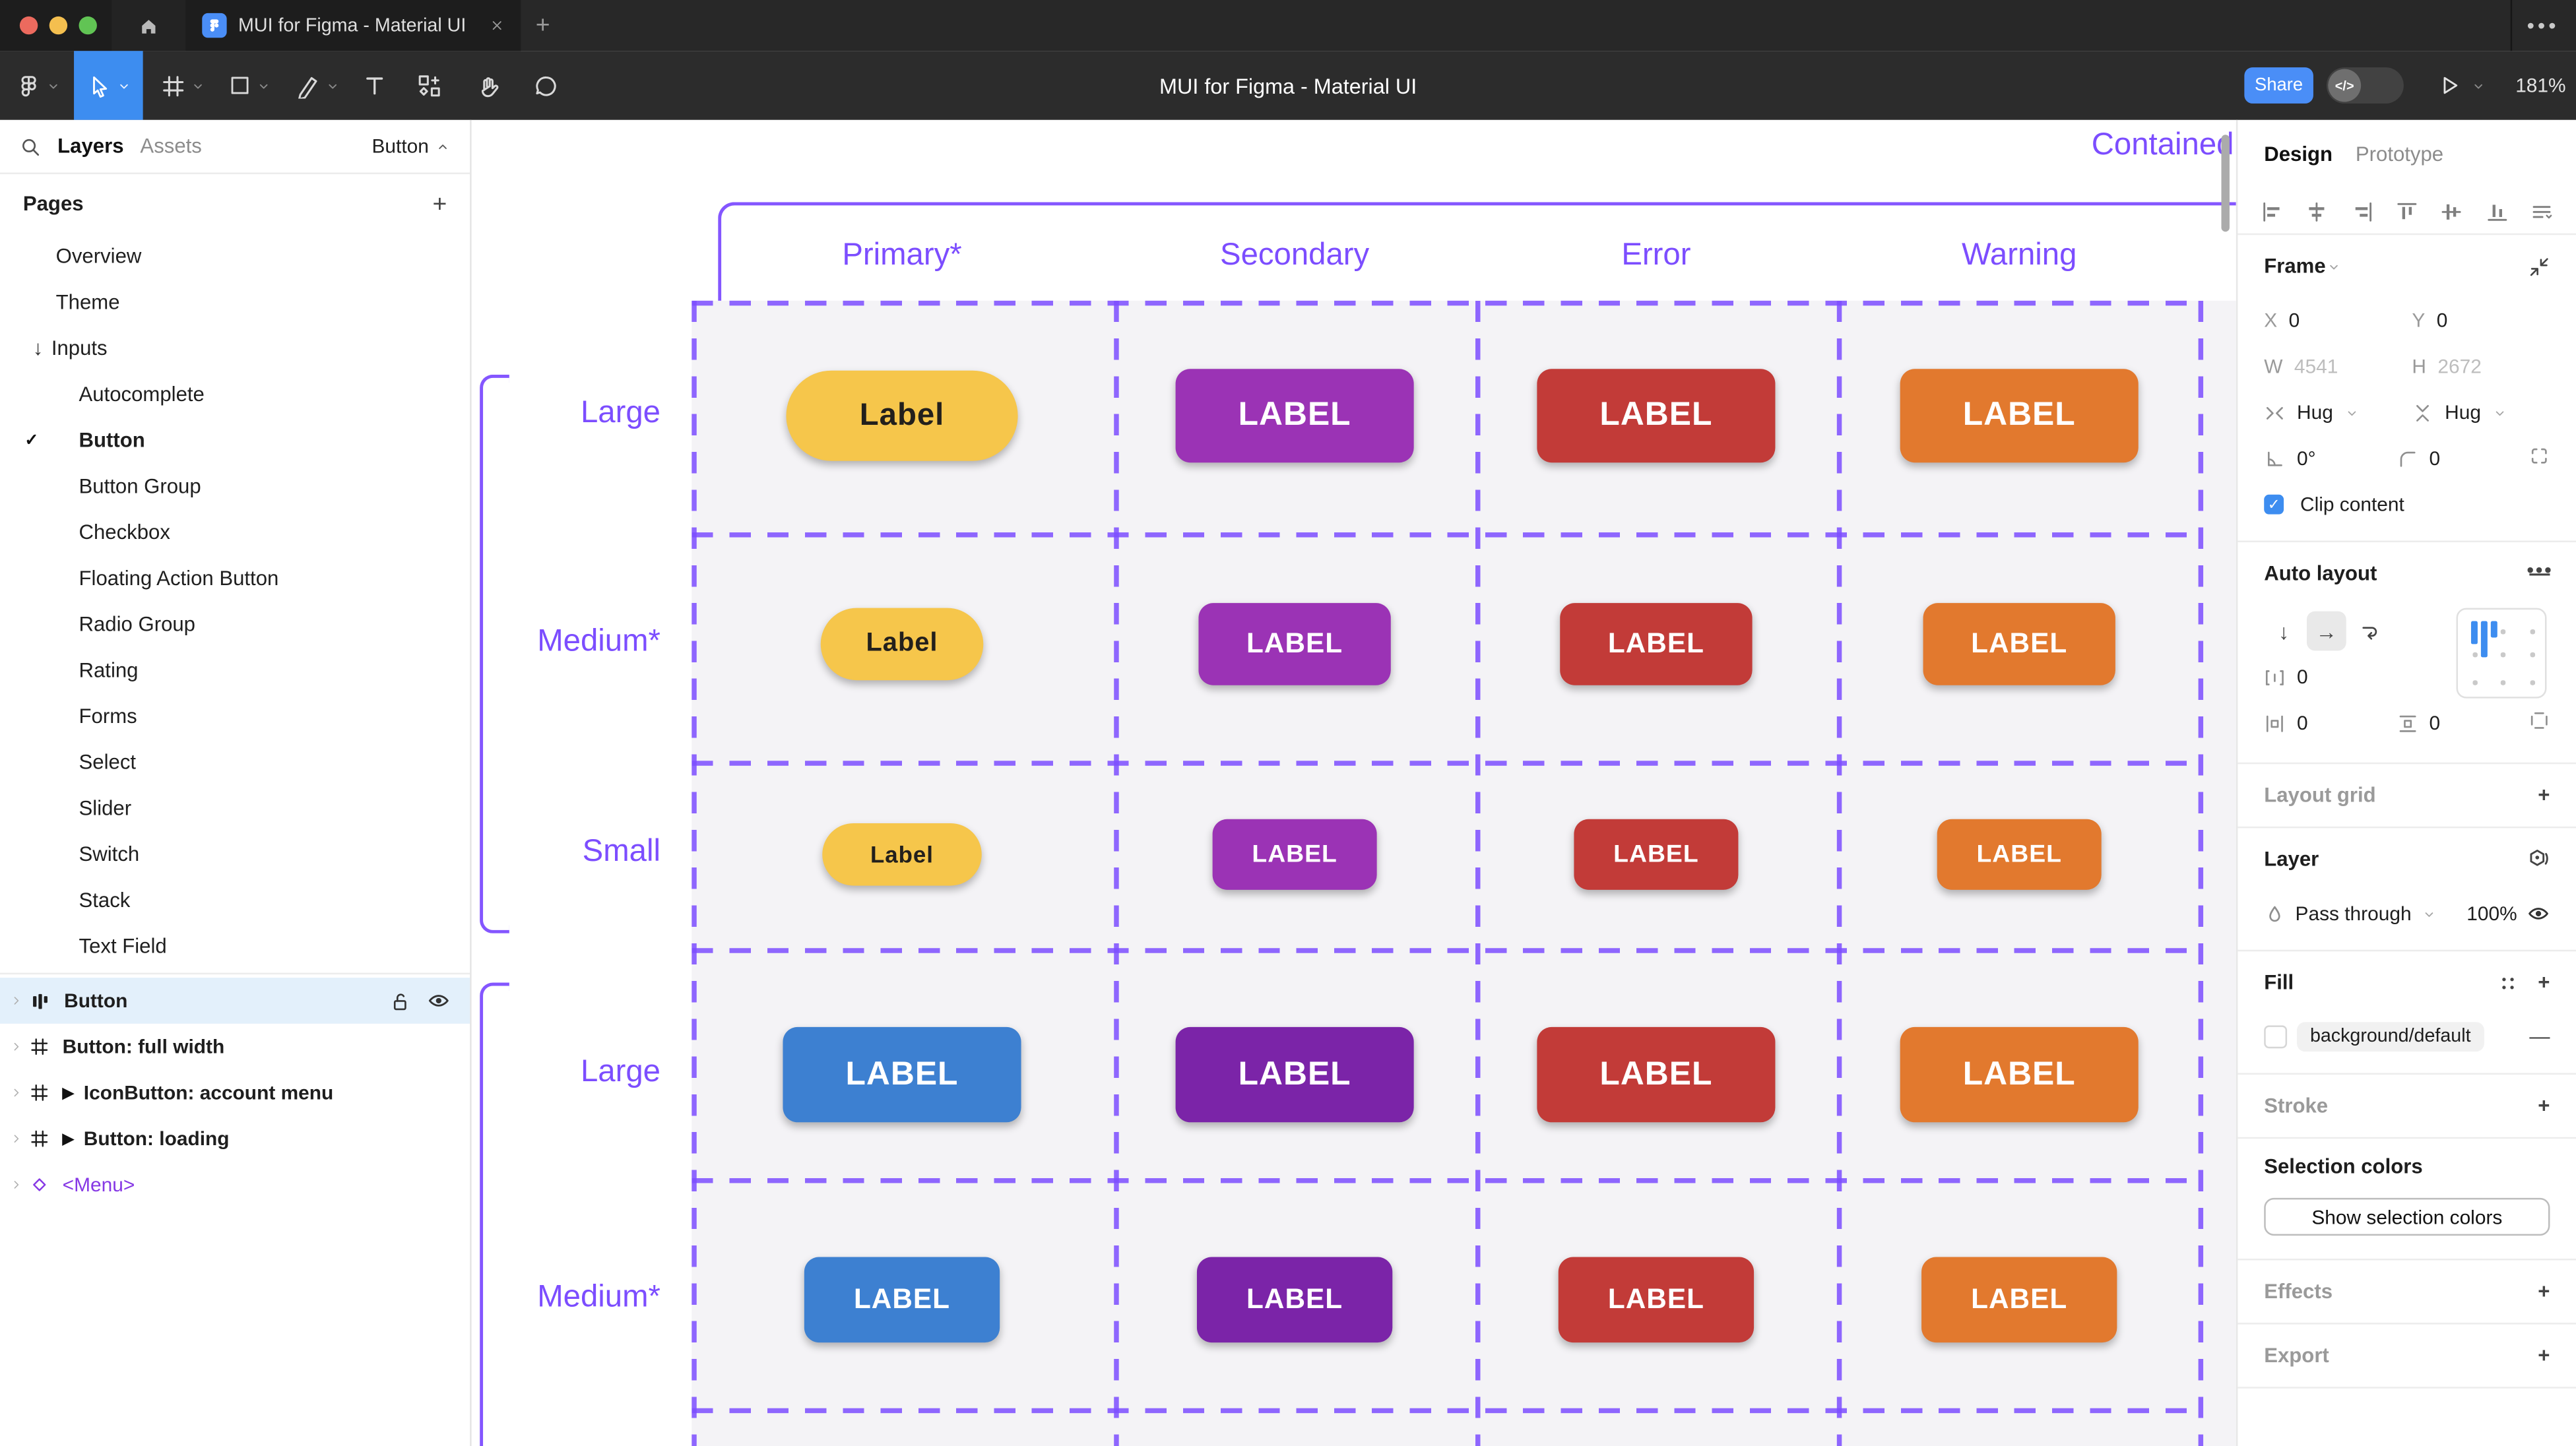 The height and width of the screenshot is (1446, 2576). I want to click on tab-assets: Assets, so click(171, 146).